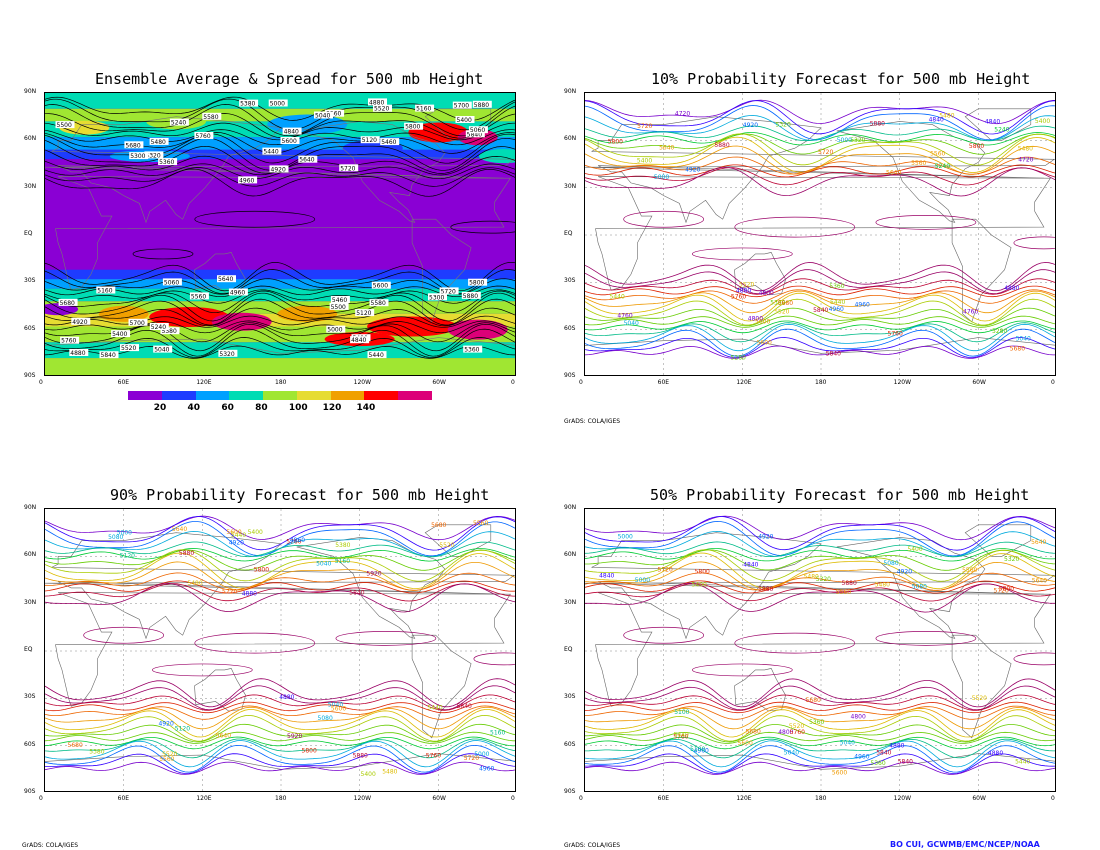 The width and height of the screenshot is (1100, 850). What do you see at coordinates (50, 845) in the screenshot?
I see `grads-credit-bottom-left: GrADS: COLA/IGES` at bounding box center [50, 845].